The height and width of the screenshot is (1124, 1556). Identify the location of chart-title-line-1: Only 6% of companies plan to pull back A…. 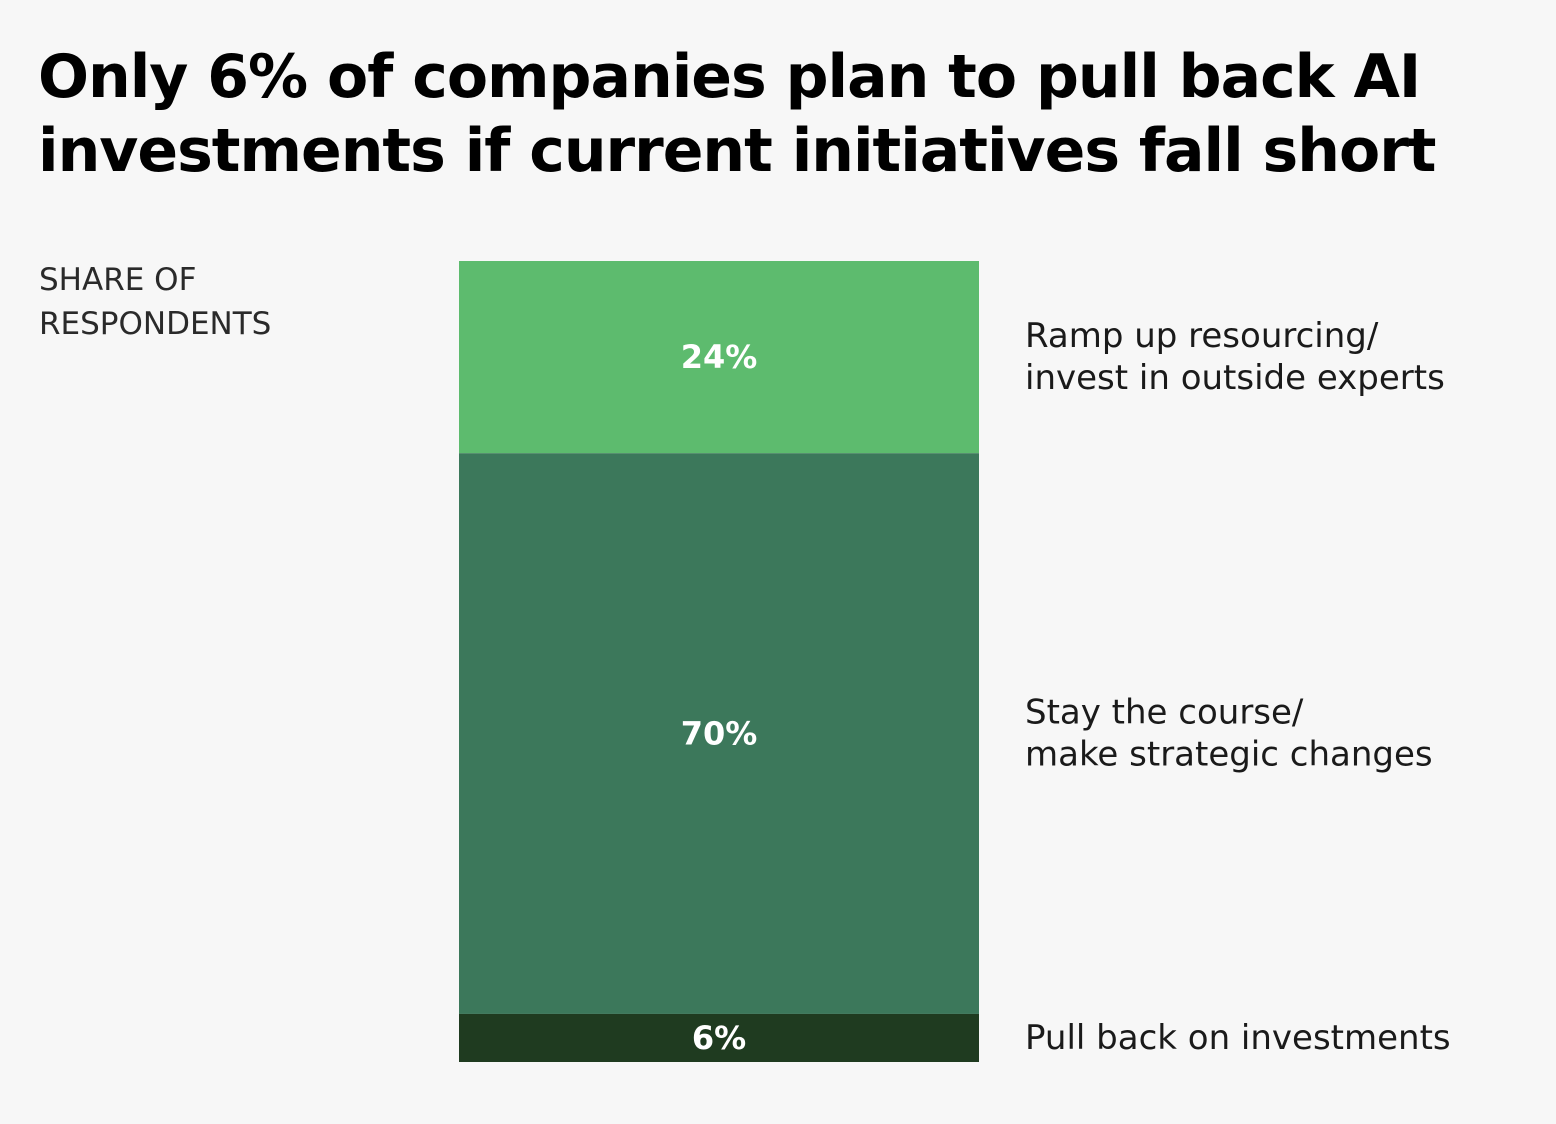
(729, 77).